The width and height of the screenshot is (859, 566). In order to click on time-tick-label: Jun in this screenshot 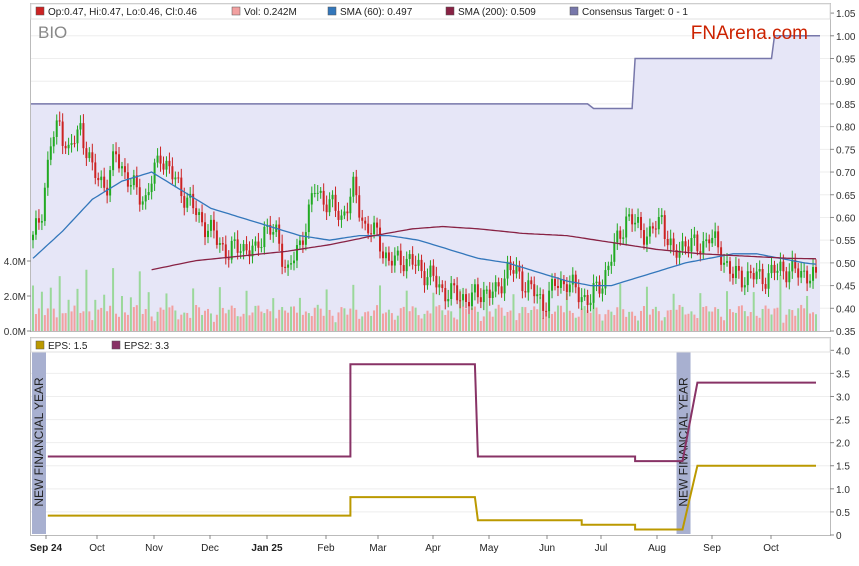, I will do `click(547, 548)`.